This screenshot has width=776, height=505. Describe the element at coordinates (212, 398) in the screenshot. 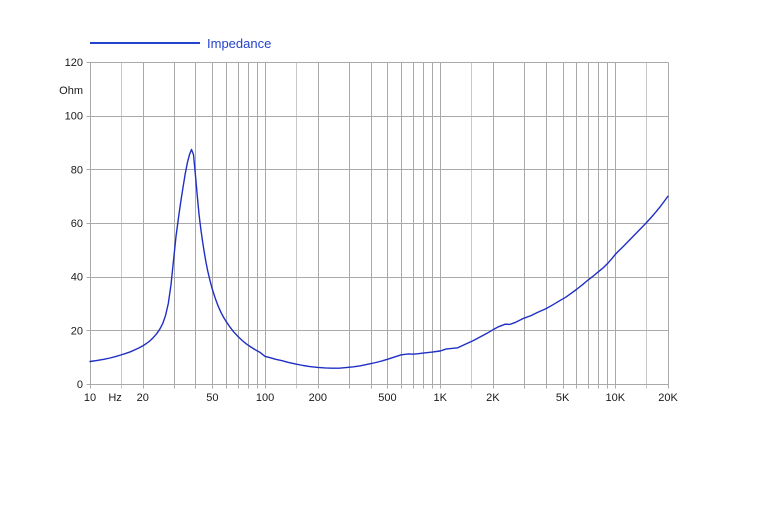

I see `x-tick-label: 50` at that location.